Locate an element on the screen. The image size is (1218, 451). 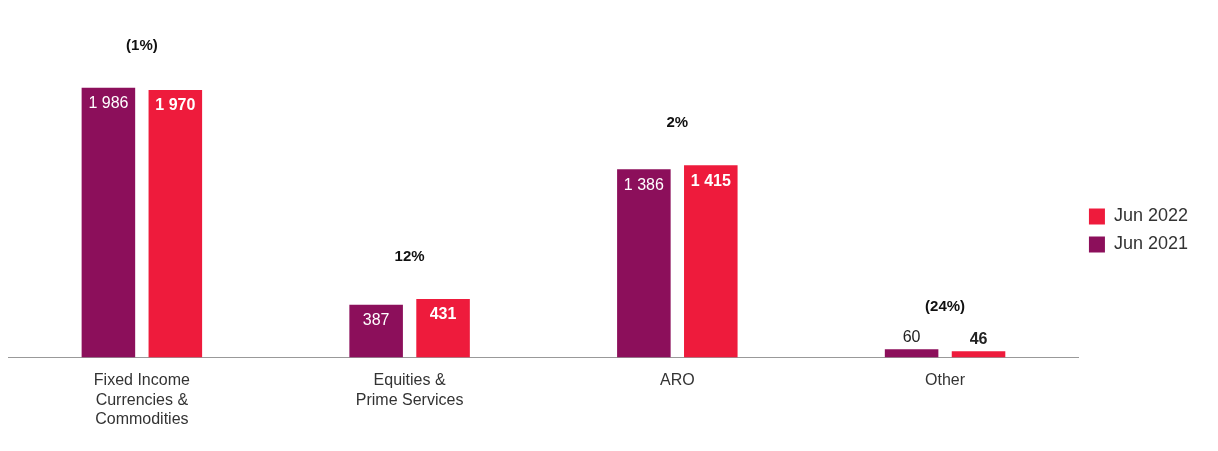
data-label: 431 is located at coordinates (443, 314).